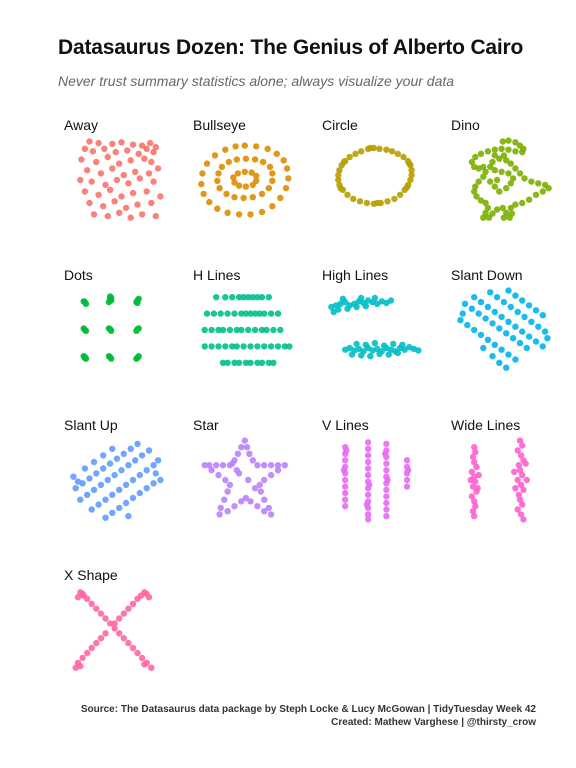 This screenshot has height=768, width=576. What do you see at coordinates (91, 425) in the screenshot?
I see `panel-title: Slant Up` at bounding box center [91, 425].